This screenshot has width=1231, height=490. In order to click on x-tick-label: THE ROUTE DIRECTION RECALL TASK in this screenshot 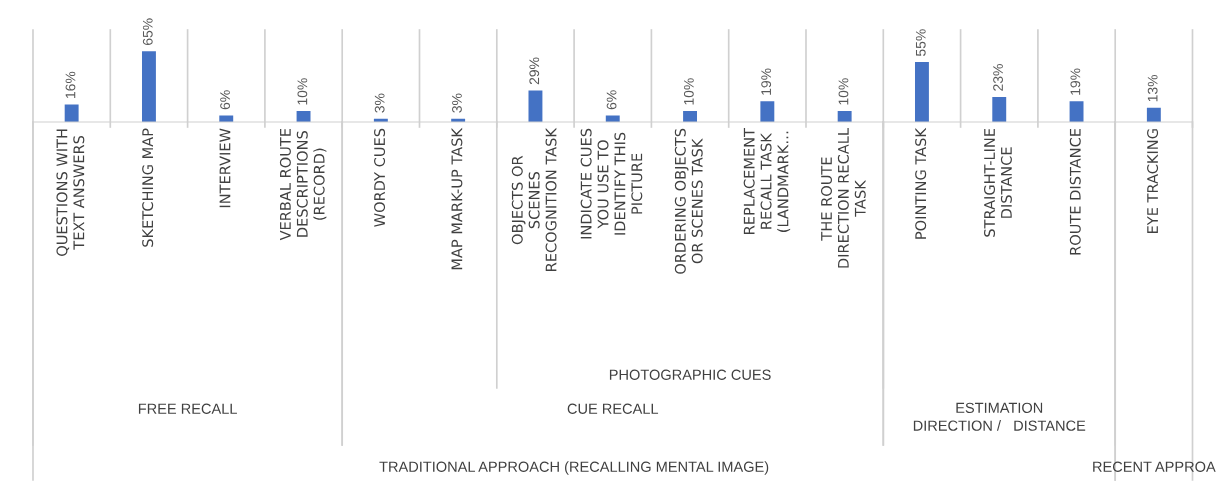, I will do `click(843, 198)`.